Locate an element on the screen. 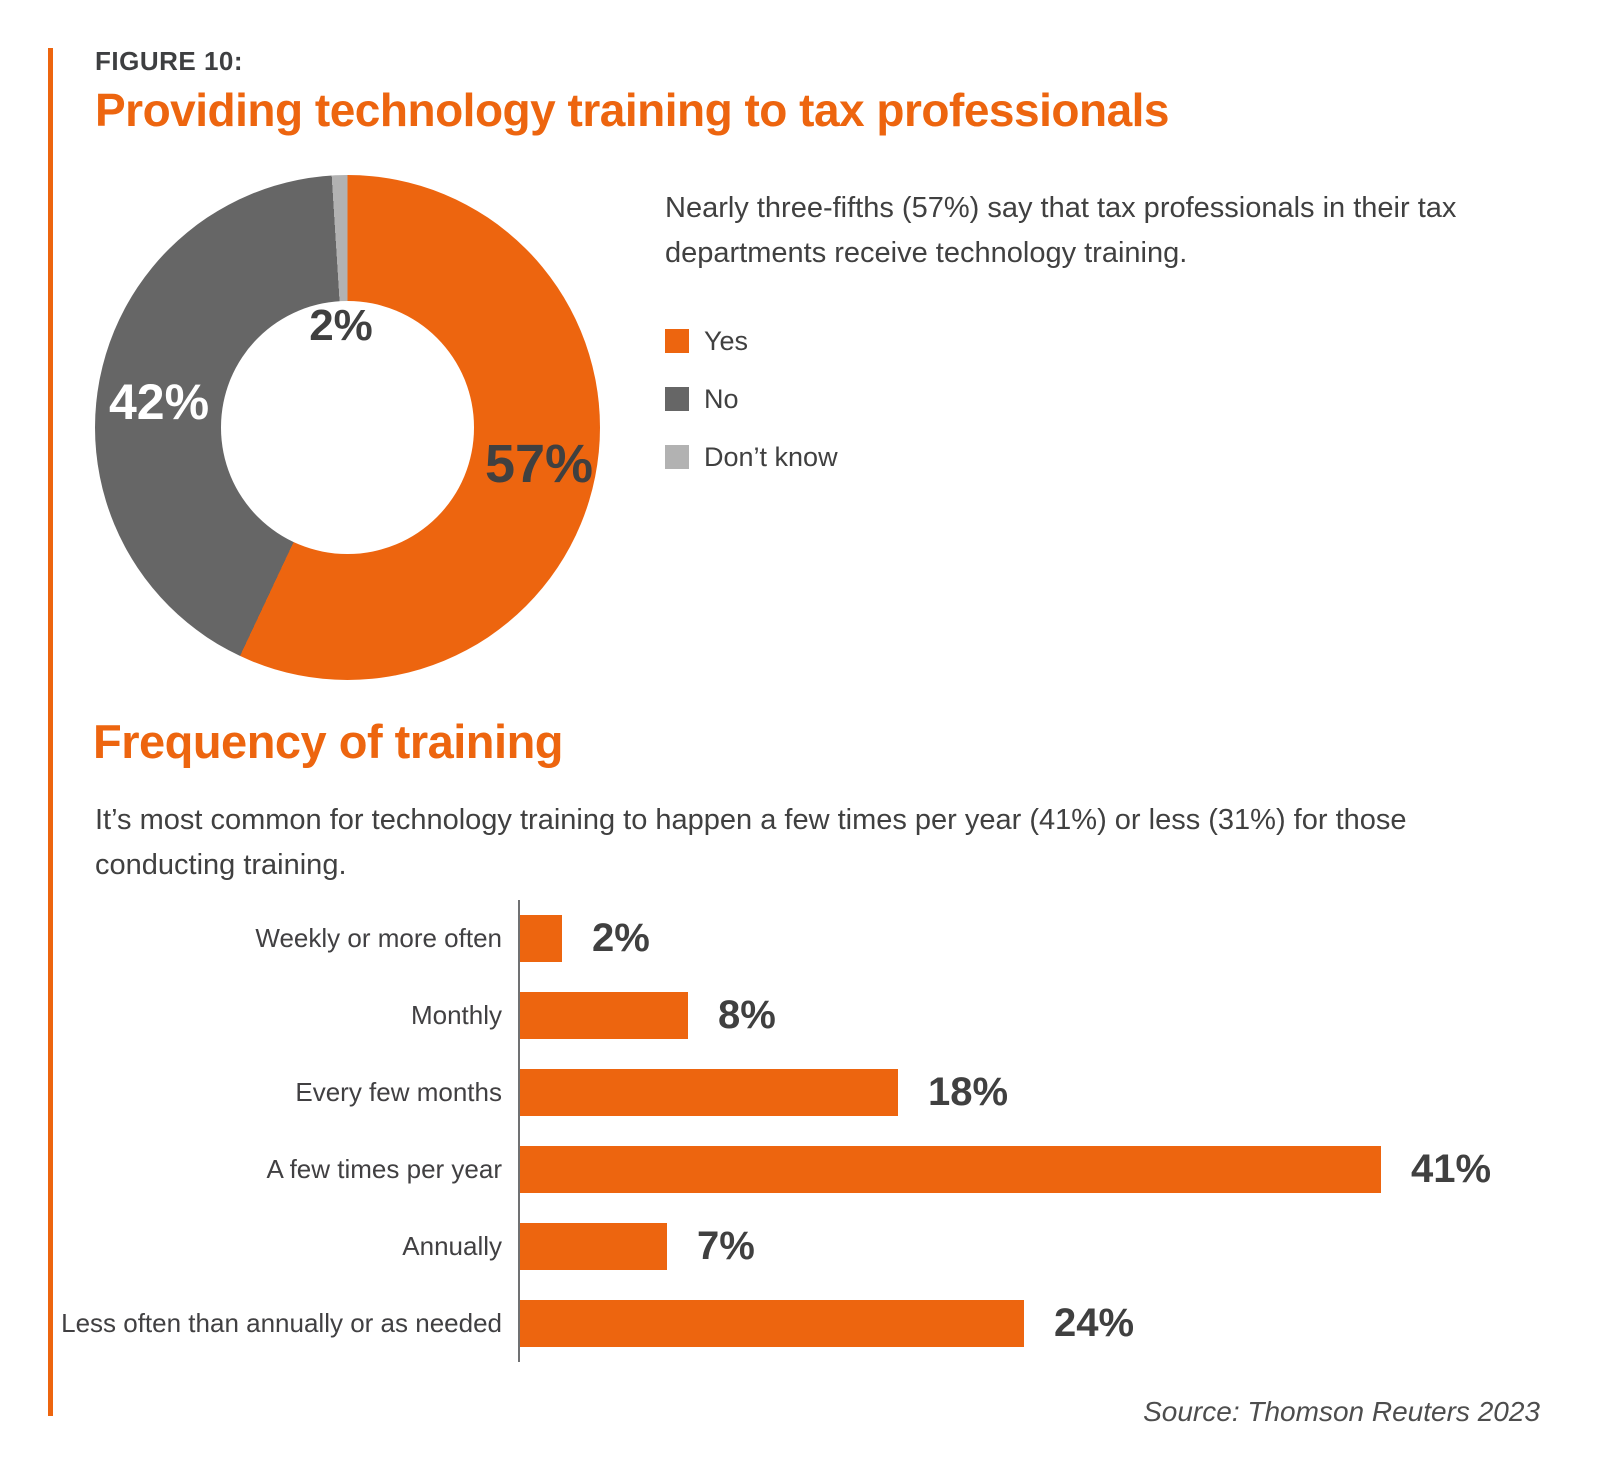 The width and height of the screenshot is (1600, 1476). bar-area: 8% is located at coordinates (1049, 1015).